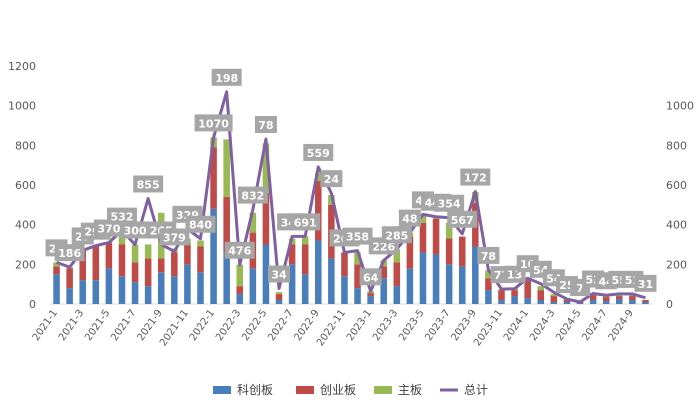 The image size is (700, 412). What do you see at coordinates (676, 225) in the screenshot?
I see `y2-tick-label: 400` at bounding box center [676, 225].